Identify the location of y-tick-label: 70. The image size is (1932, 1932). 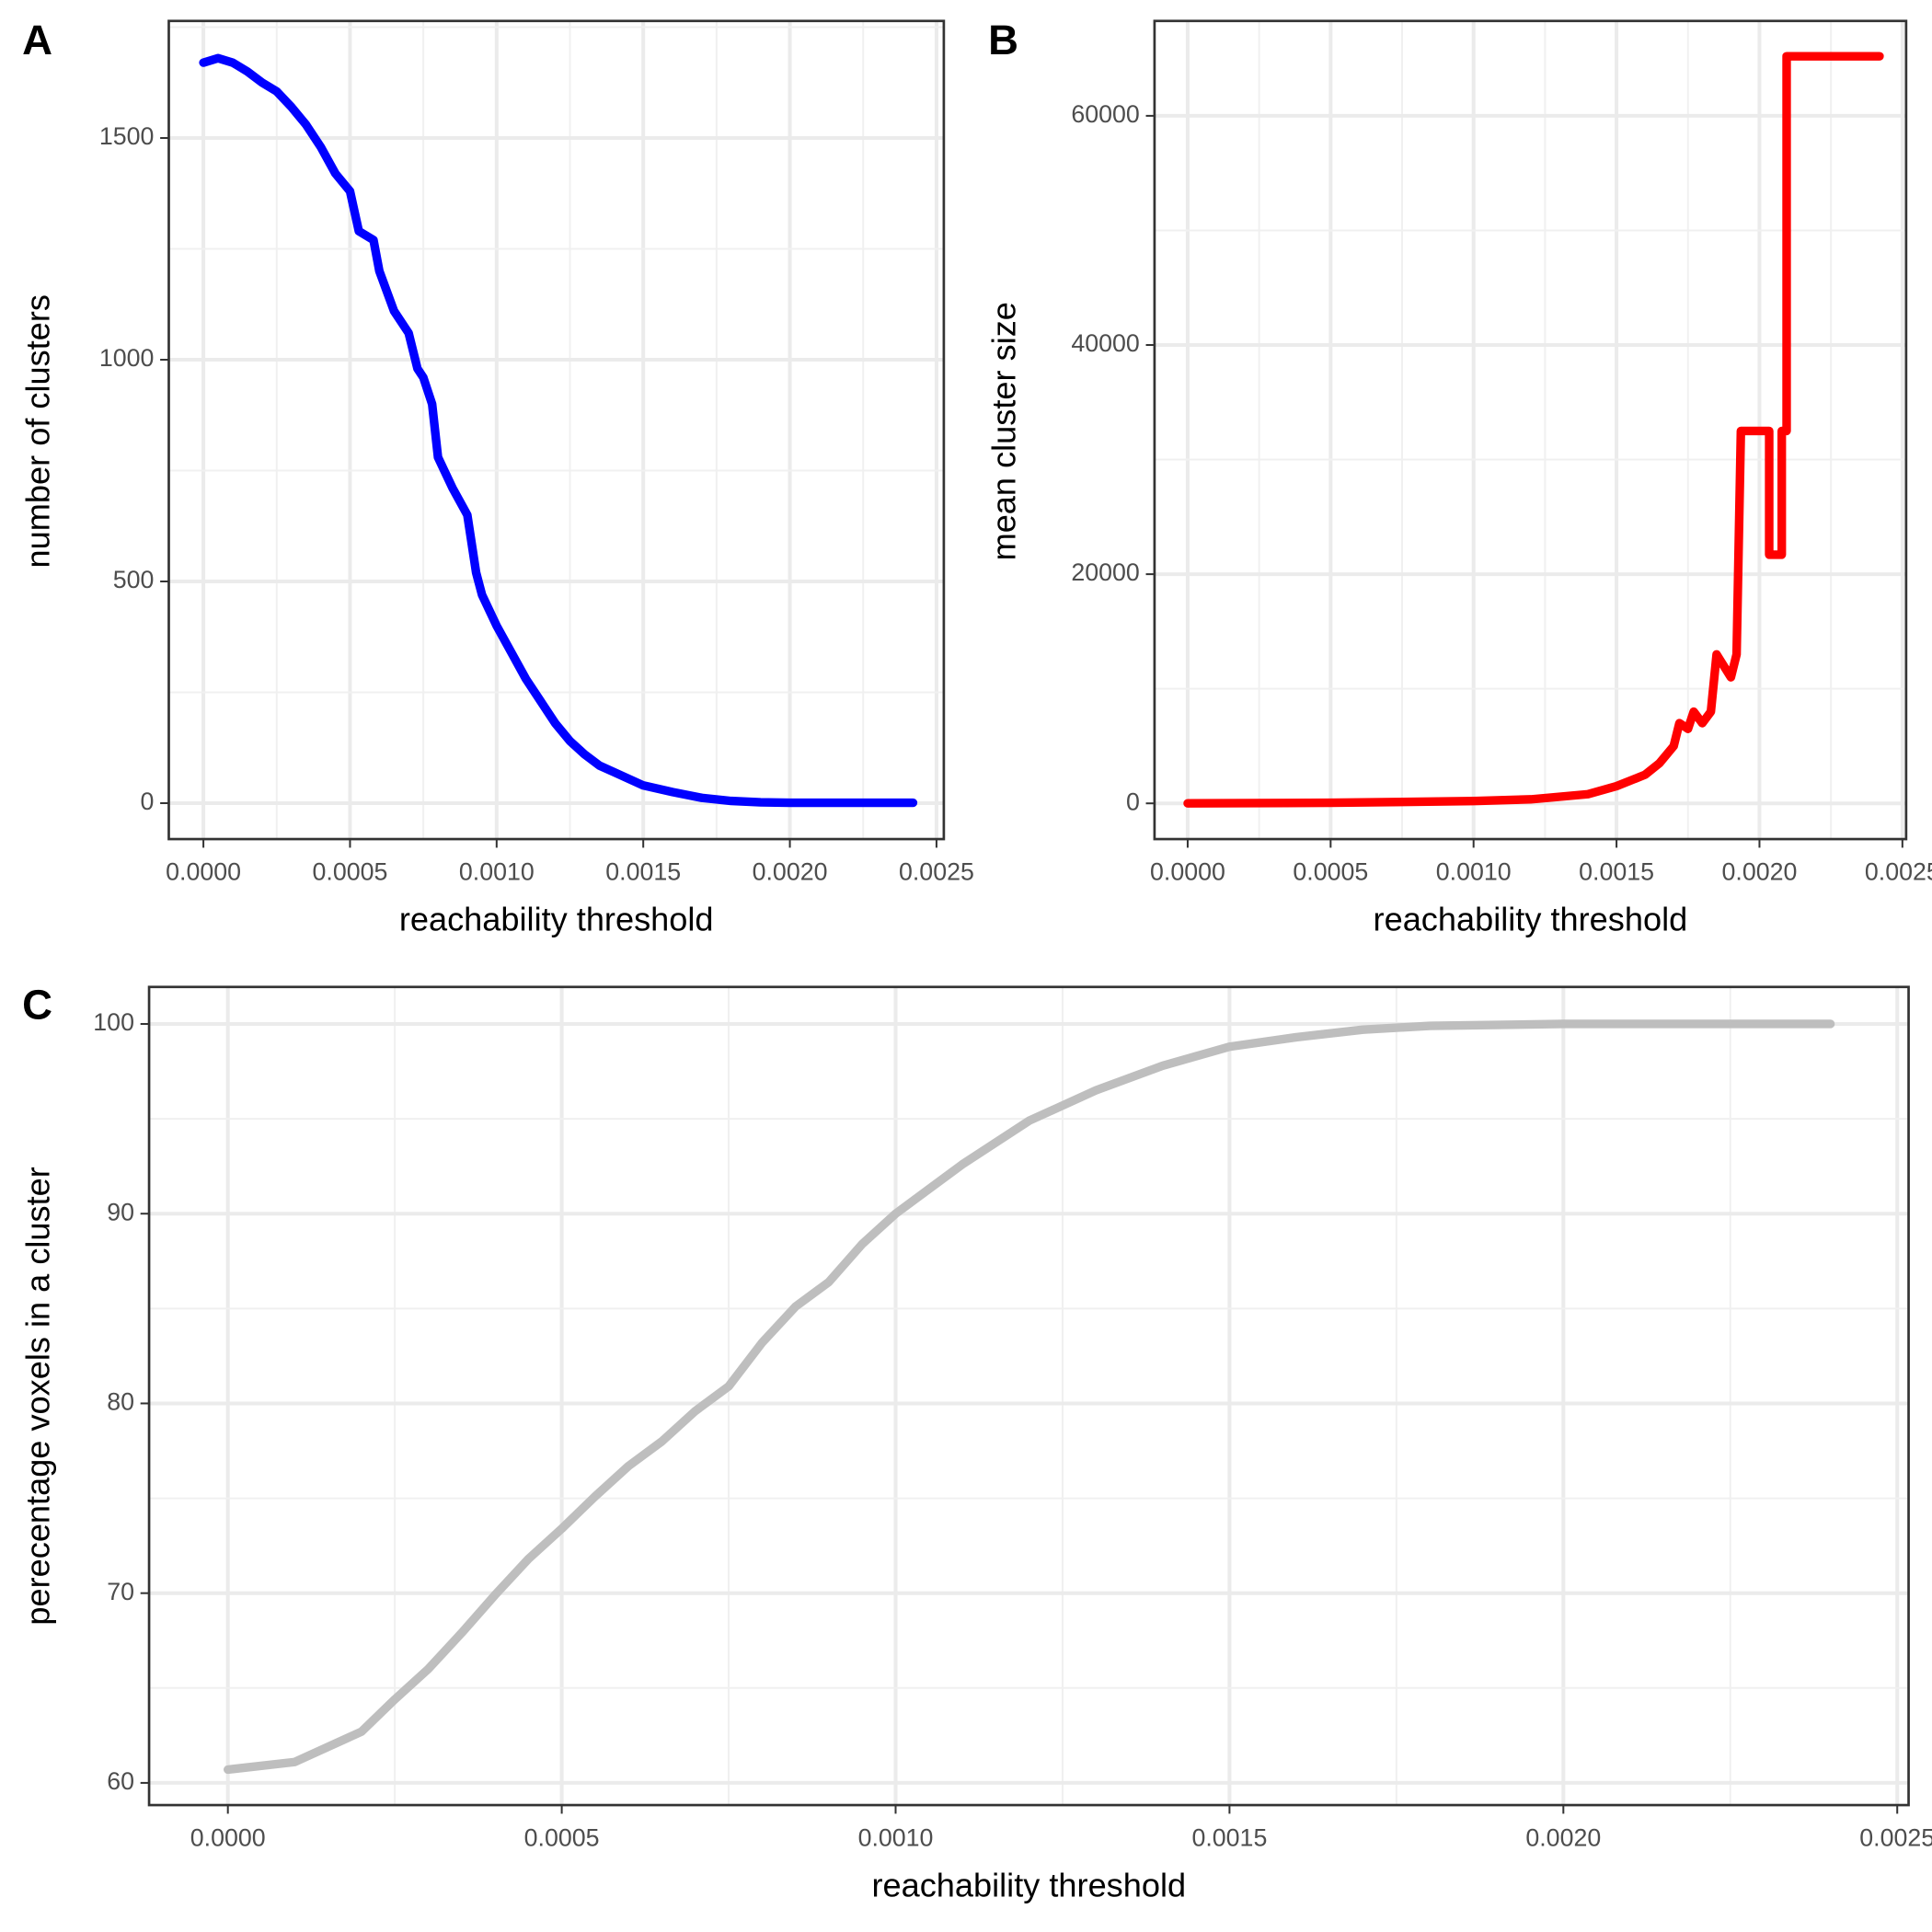
(120, 1591).